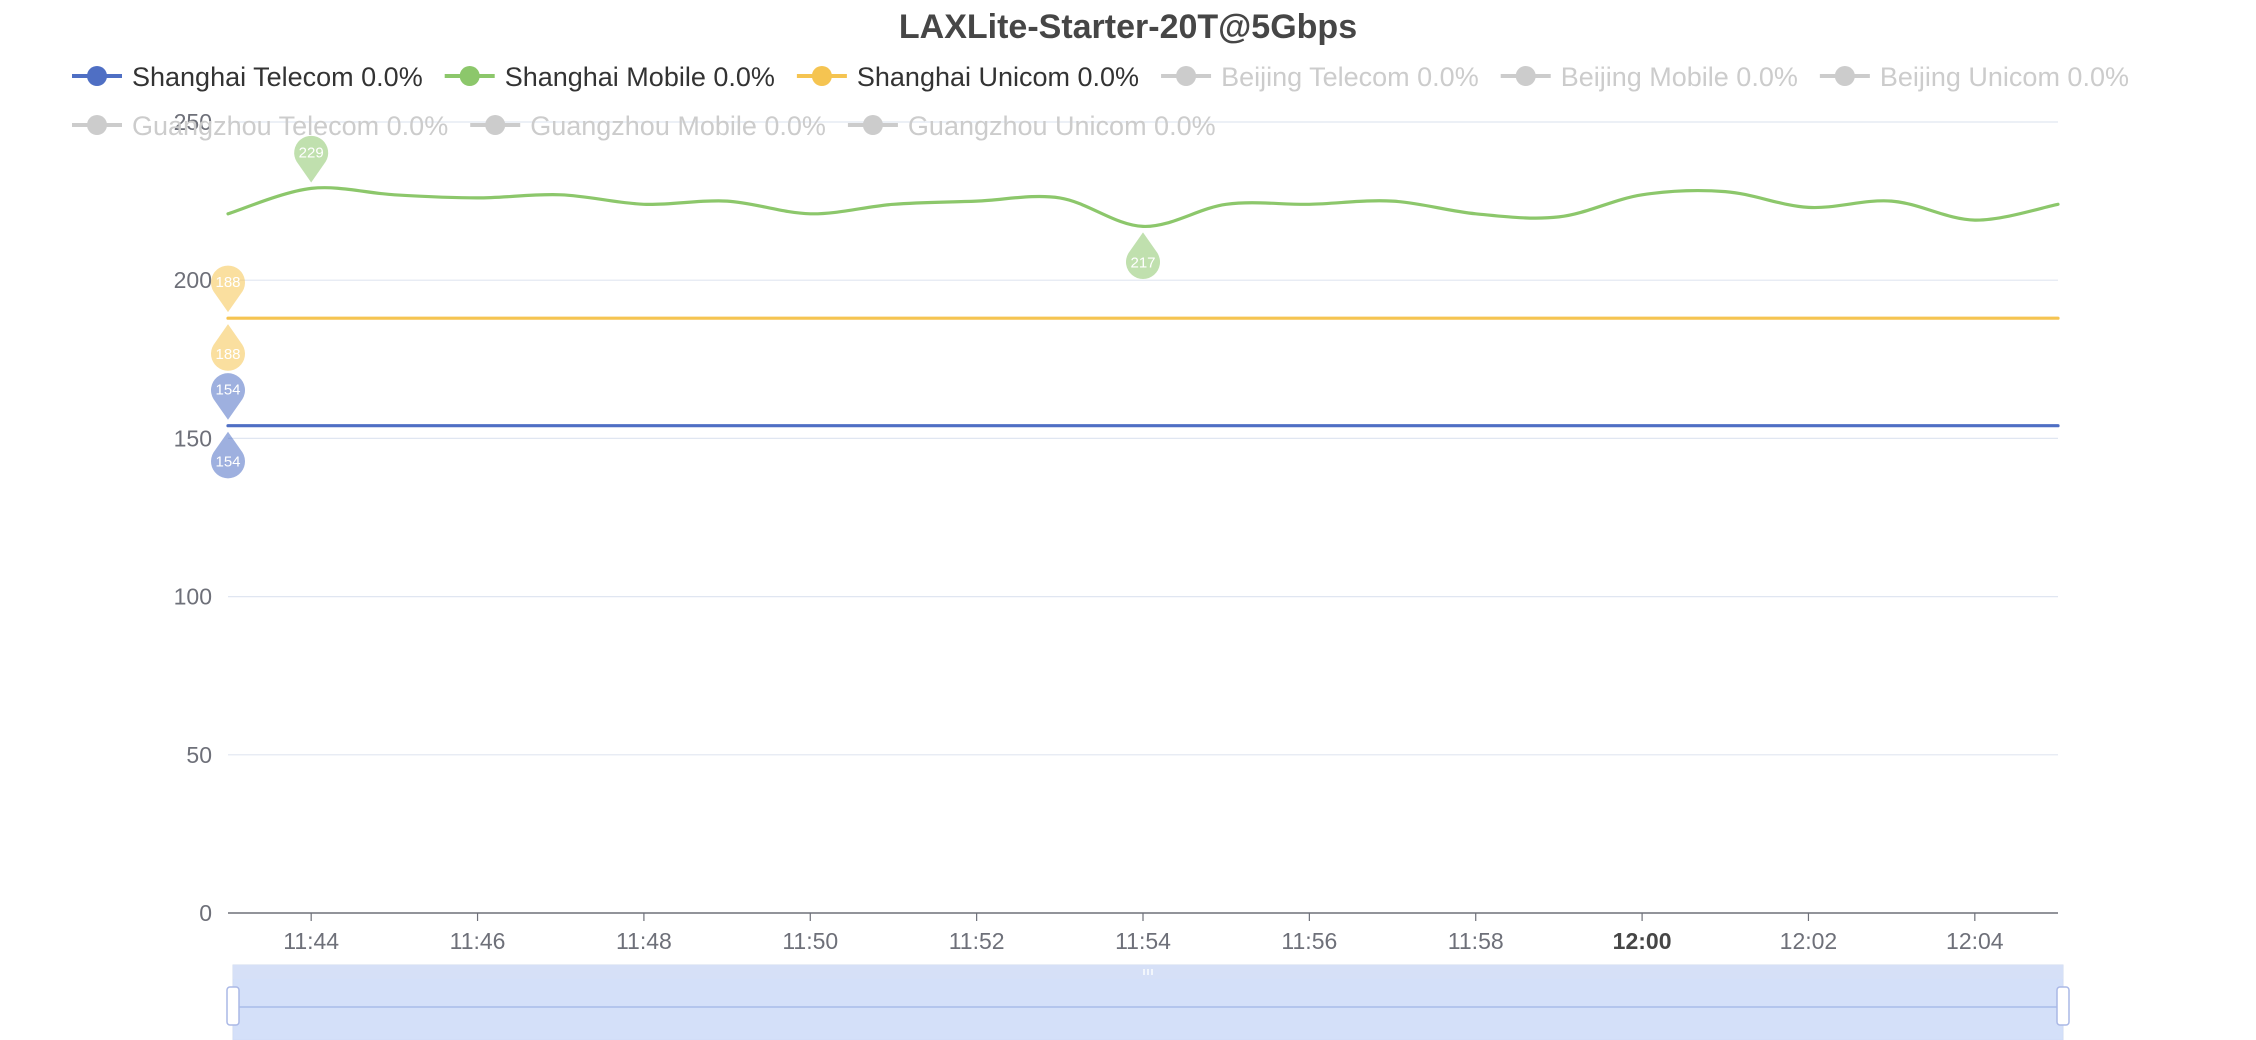 The height and width of the screenshot is (1040, 2256). Describe the element at coordinates (311, 152) in the screenshot. I see `marker-label: 229` at that location.